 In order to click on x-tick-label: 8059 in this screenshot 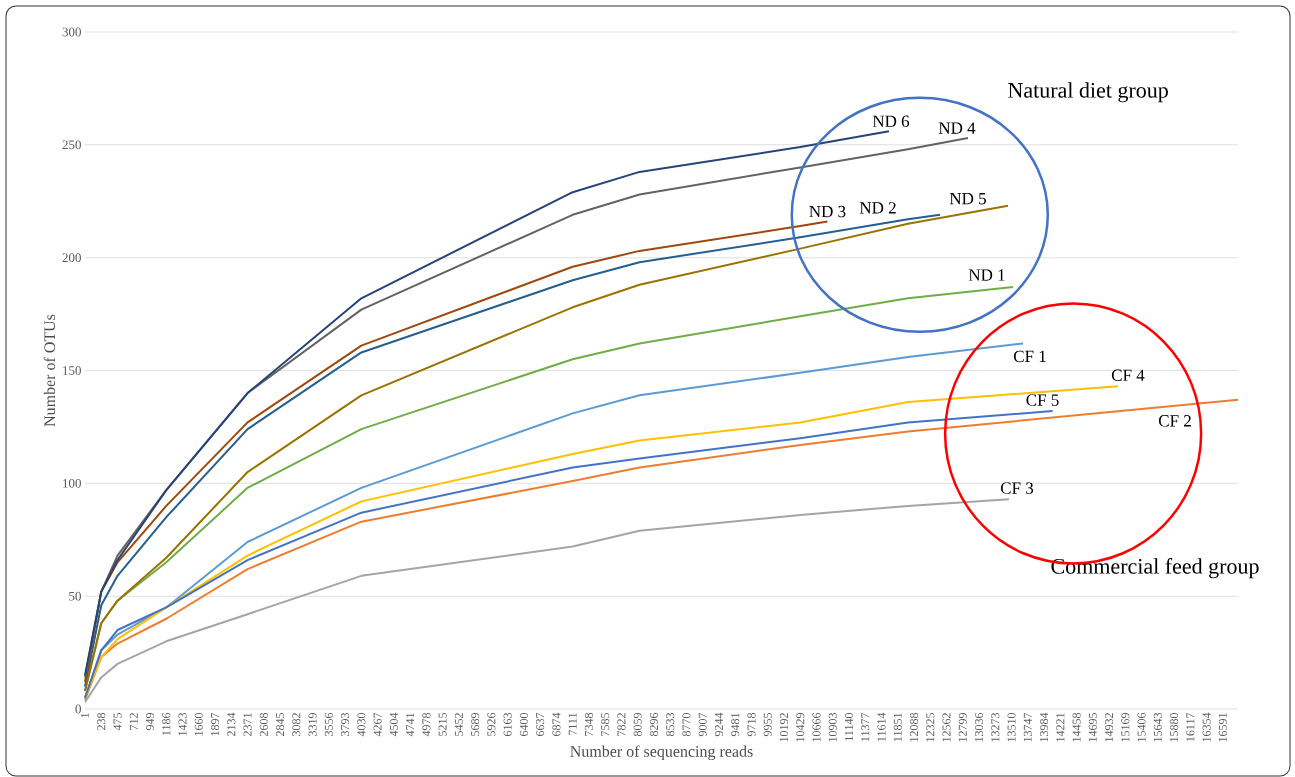, I will do `click(637, 725)`.